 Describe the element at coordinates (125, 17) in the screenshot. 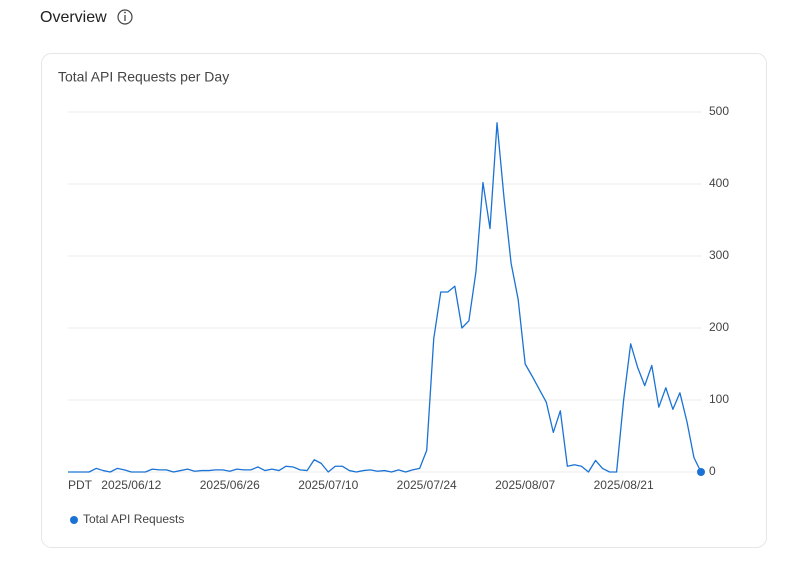

I see `info-icon` at that location.